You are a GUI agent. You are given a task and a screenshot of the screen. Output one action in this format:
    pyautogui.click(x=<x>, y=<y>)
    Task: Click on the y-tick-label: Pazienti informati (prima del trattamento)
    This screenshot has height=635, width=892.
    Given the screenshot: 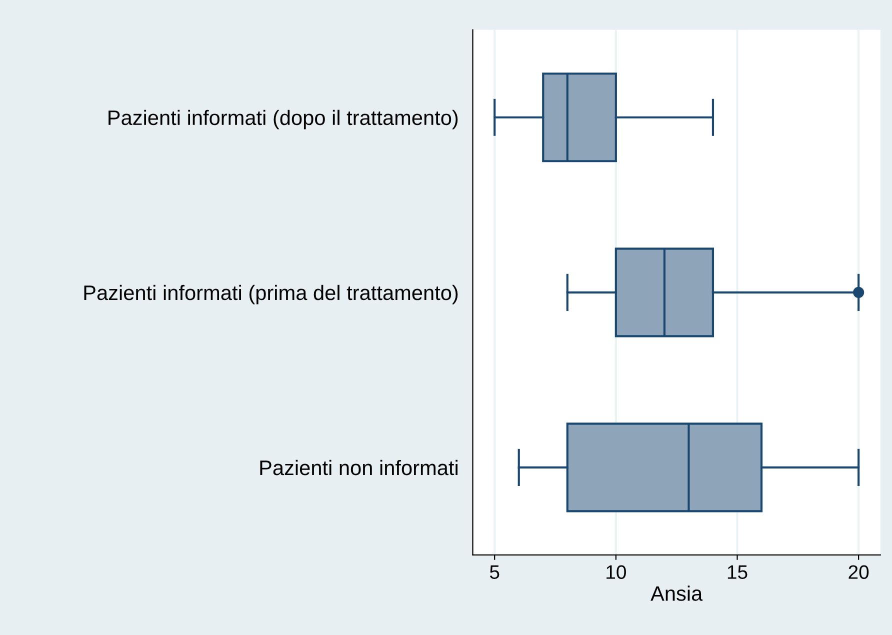 What is the action you would take?
    pyautogui.click(x=271, y=294)
    